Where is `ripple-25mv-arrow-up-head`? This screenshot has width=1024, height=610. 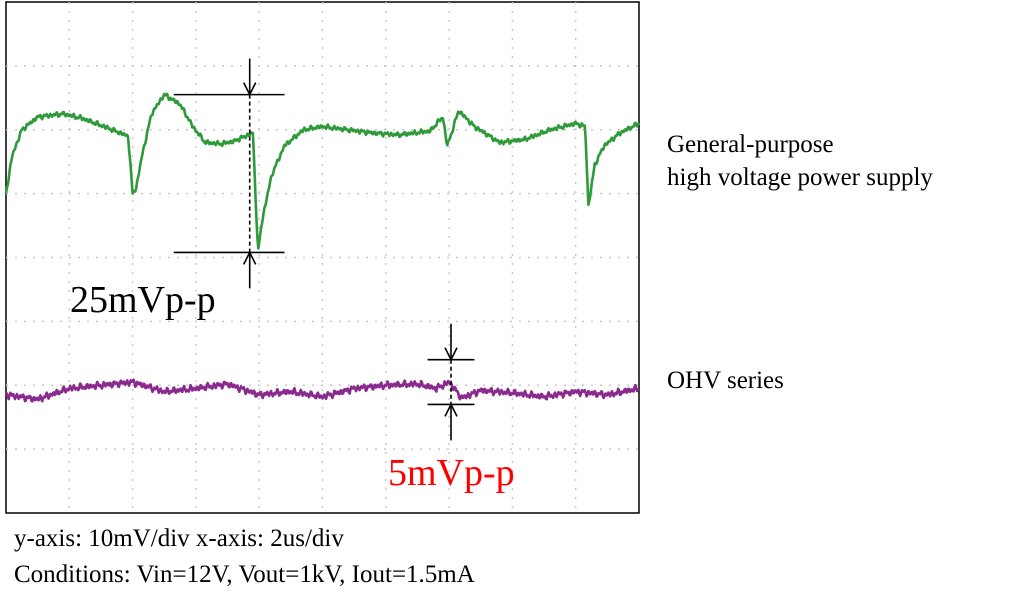 ripple-25mv-arrow-up-head is located at coordinates (249, 257).